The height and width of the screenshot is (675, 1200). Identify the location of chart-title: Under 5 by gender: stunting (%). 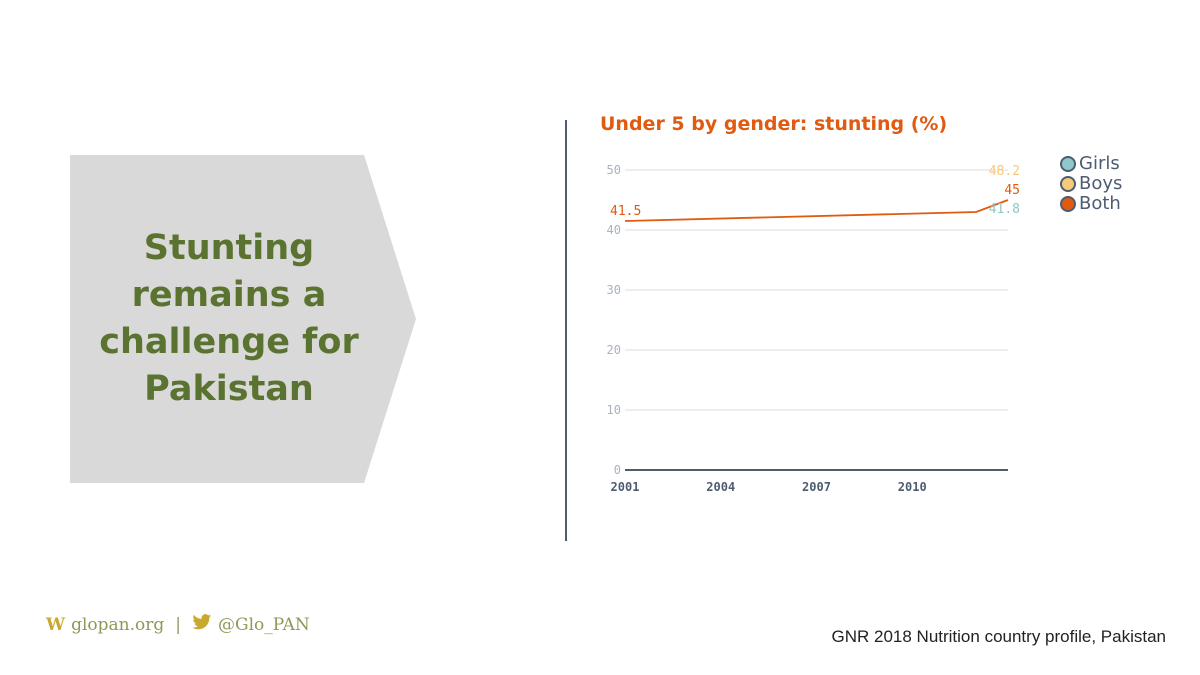
(774, 124).